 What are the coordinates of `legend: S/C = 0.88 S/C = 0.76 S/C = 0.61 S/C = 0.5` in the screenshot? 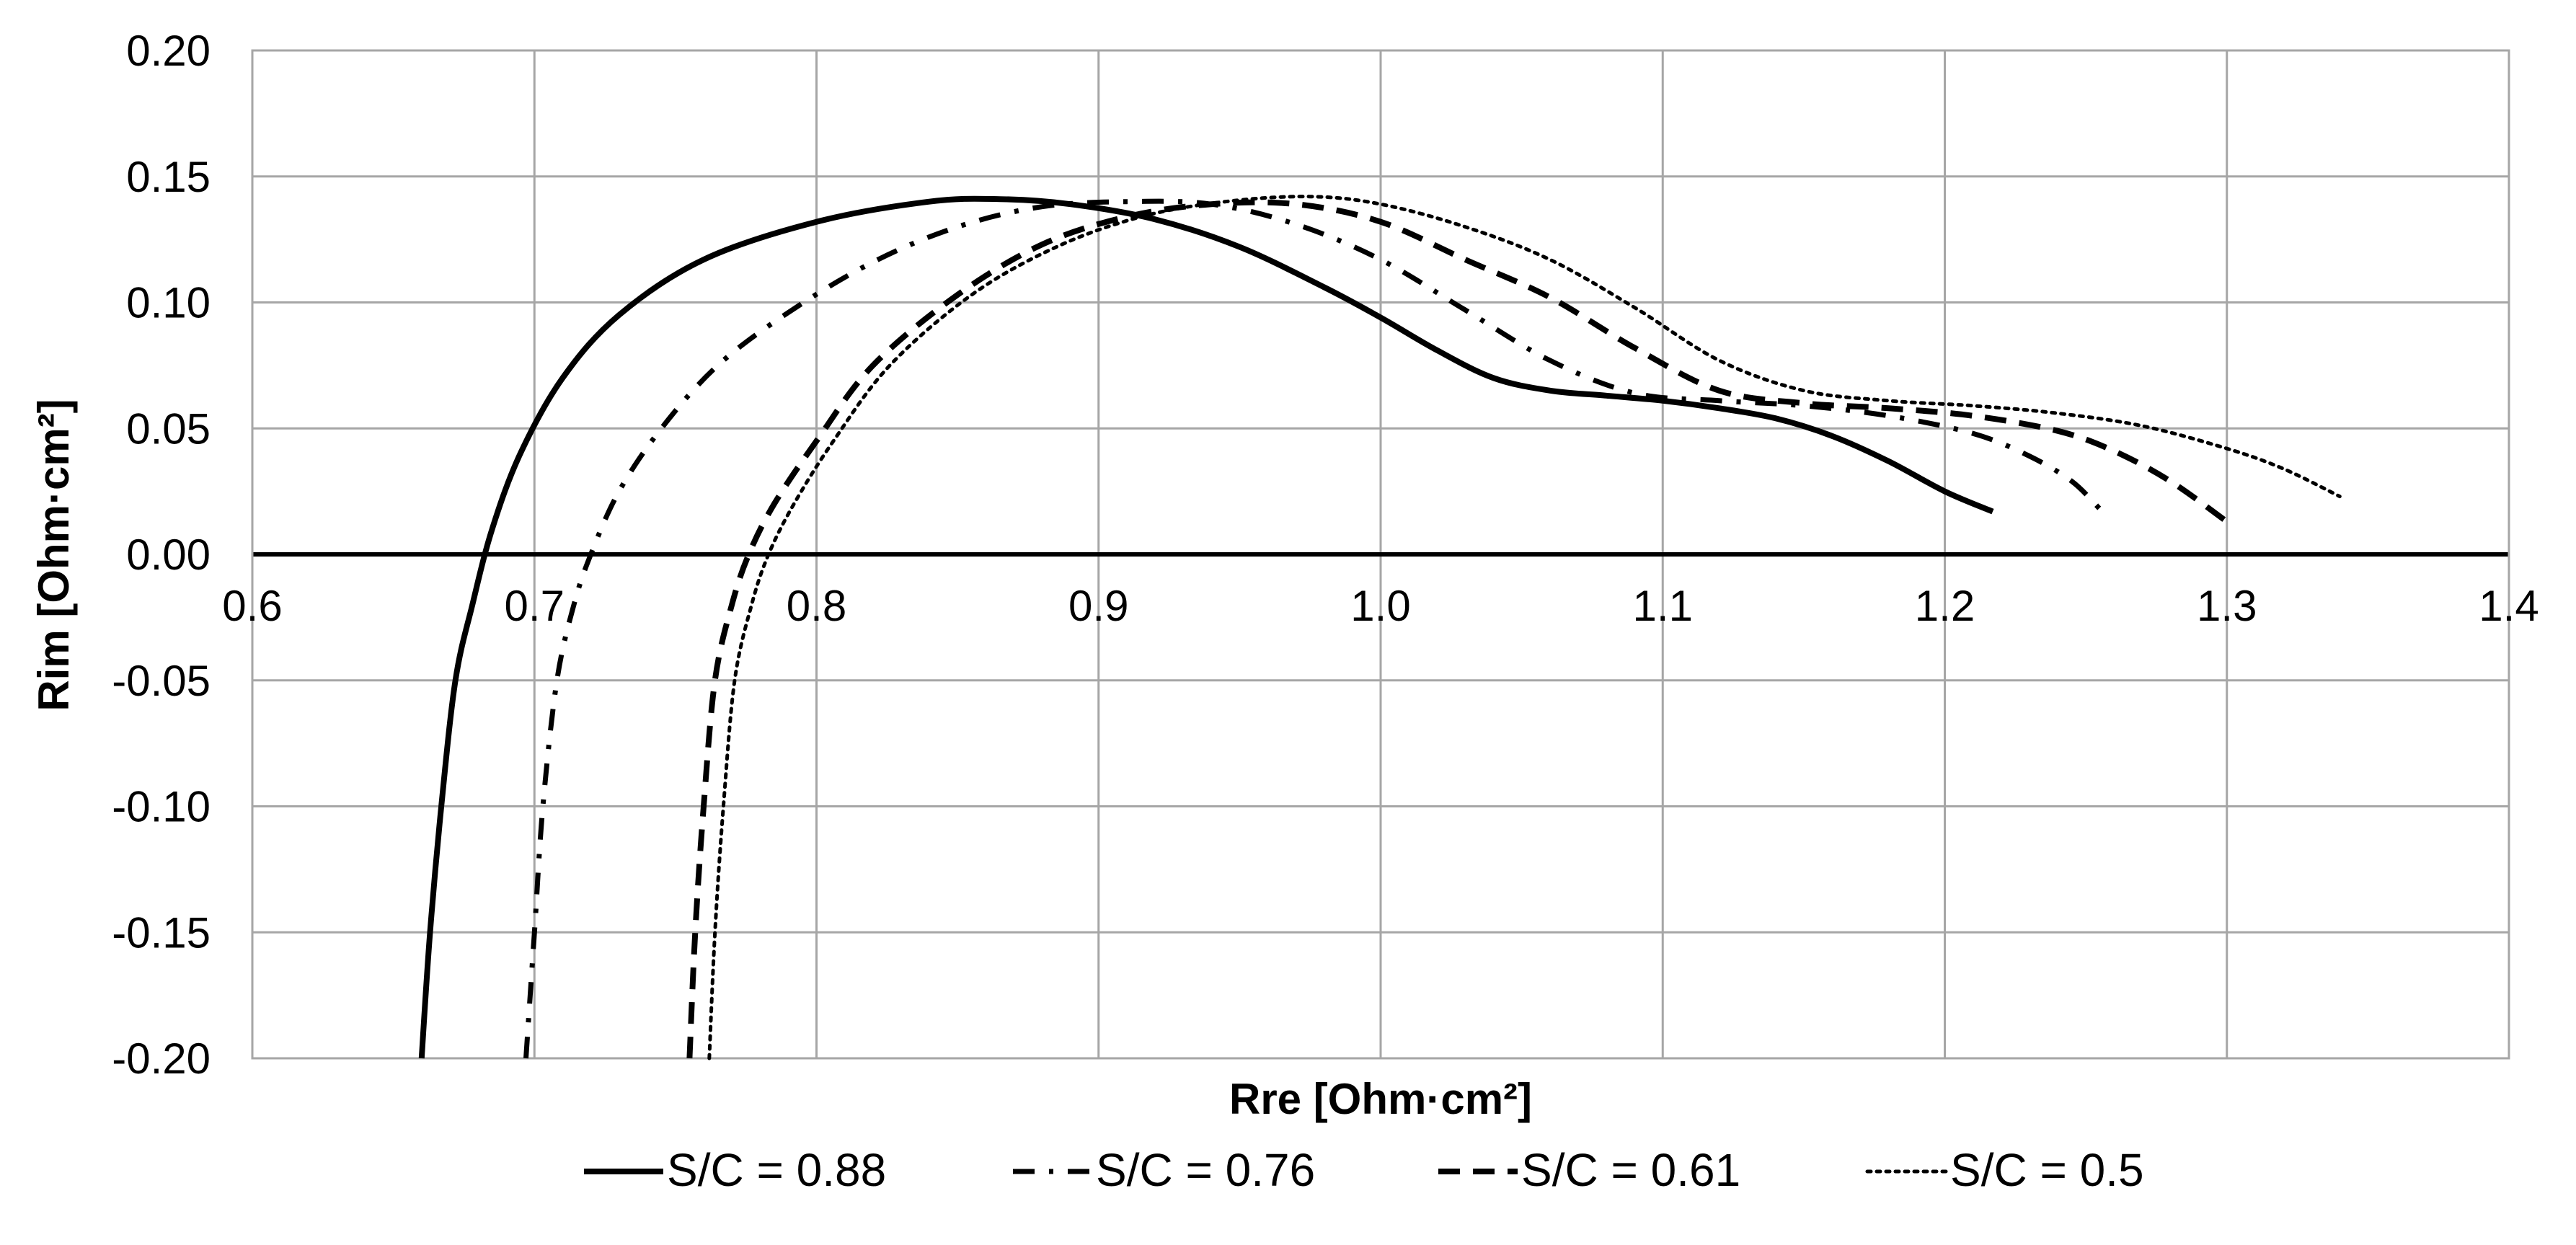 It's located at (1364, 1170).